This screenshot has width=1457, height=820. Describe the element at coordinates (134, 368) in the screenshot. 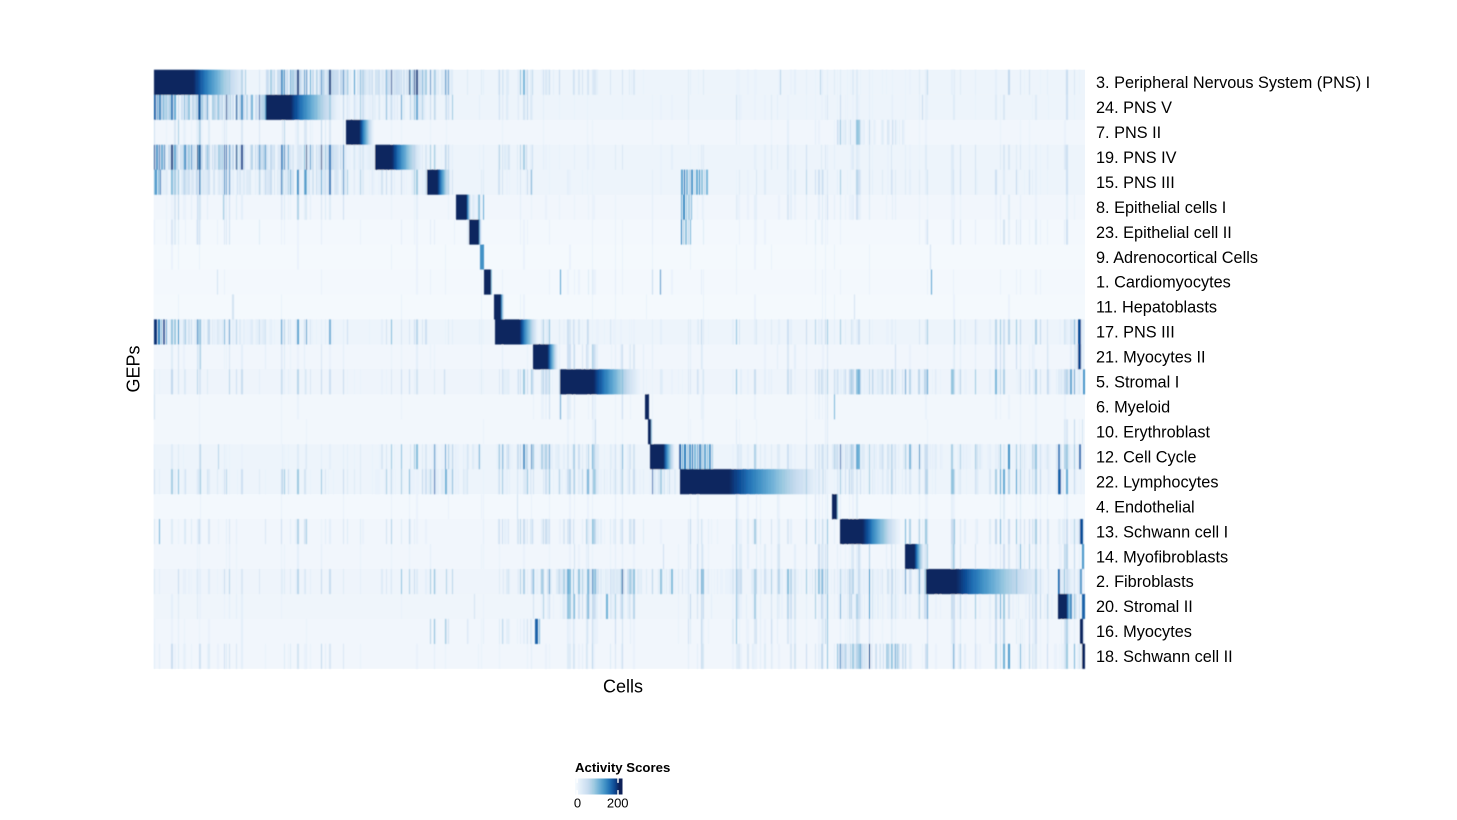

I see `svg-text: GEPs` at that location.